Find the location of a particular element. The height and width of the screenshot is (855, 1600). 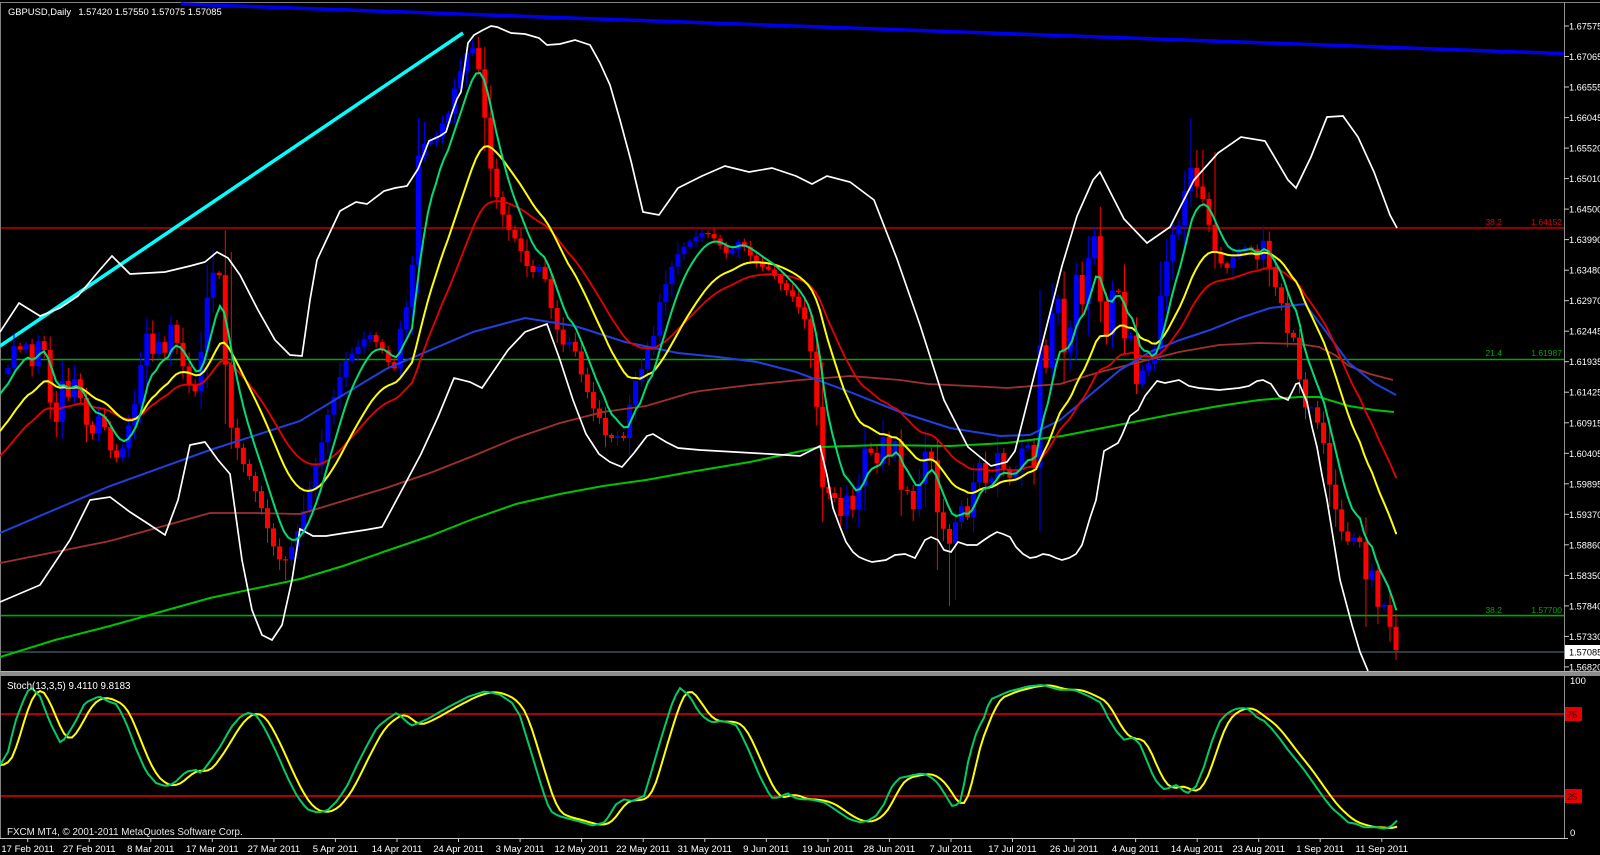

svg-text: 1.61987 is located at coordinates (1546, 353).